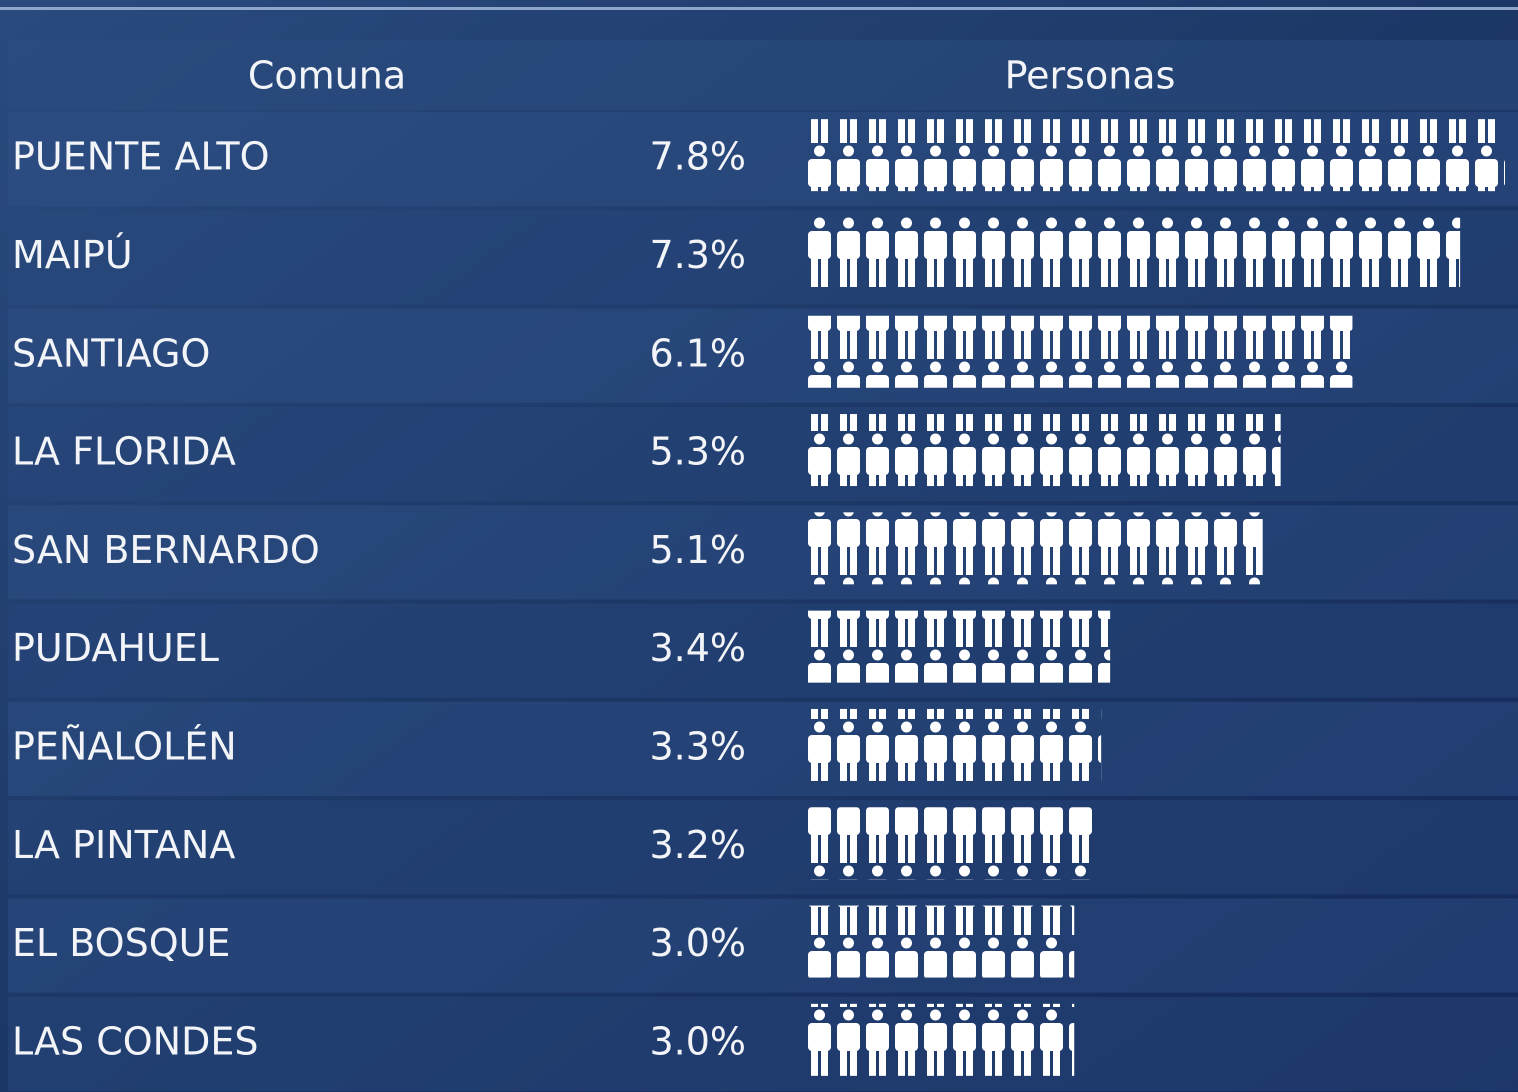 The width and height of the screenshot is (1518, 1092). I want to click on value-label: 6.1%, so click(697, 353).